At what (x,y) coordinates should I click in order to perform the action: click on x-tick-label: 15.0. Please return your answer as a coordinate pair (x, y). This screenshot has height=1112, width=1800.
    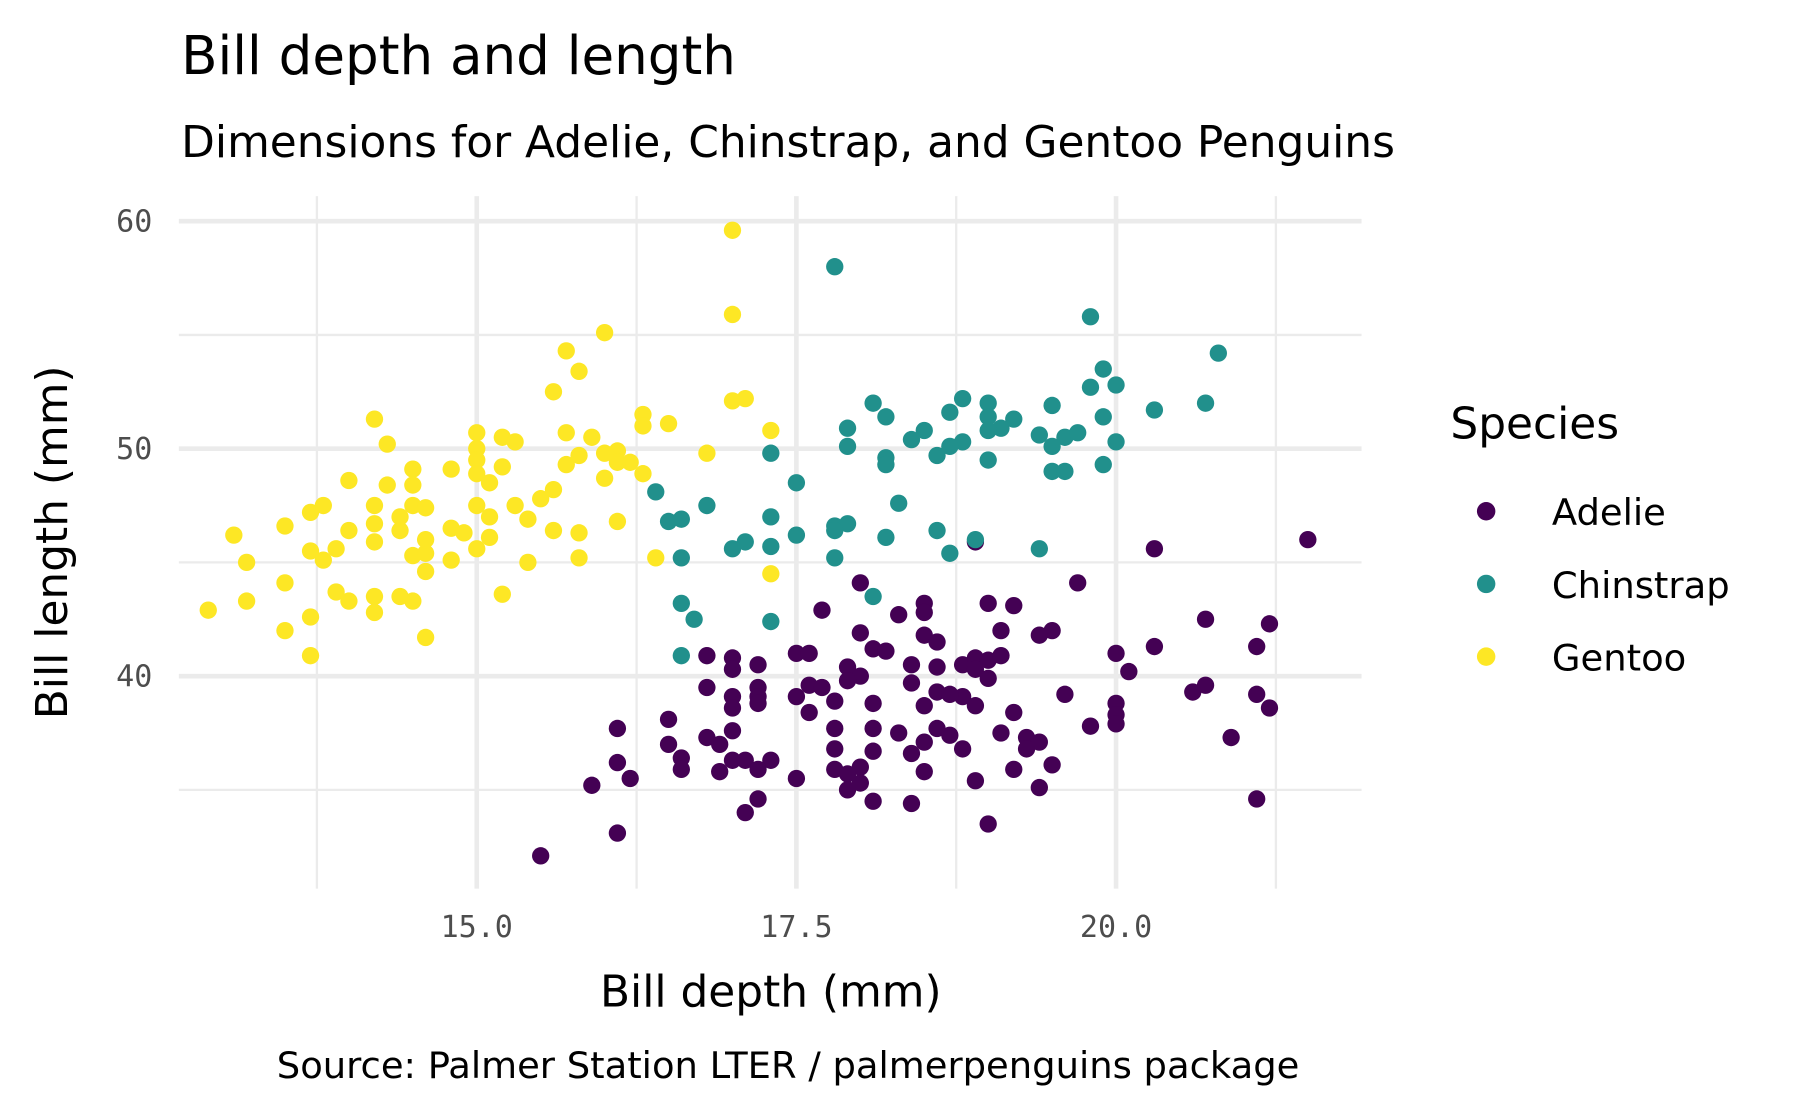
    Looking at the image, I should click on (477, 927).